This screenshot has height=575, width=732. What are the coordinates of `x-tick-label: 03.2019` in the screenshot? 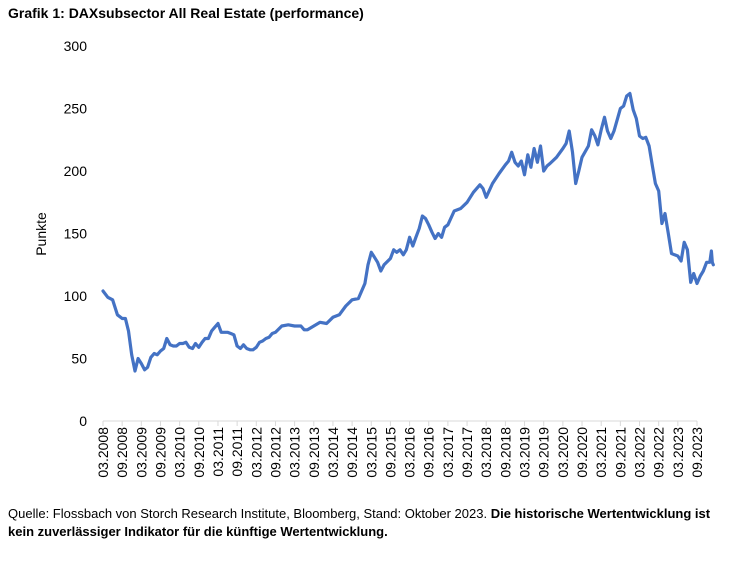 It's located at (525, 452).